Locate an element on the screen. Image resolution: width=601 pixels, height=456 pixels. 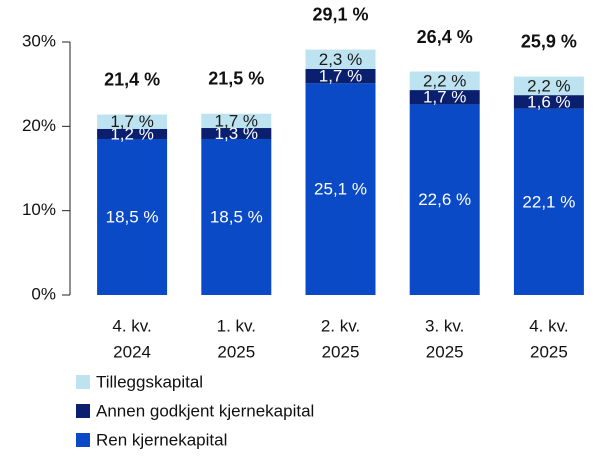
x-tick-label: 2024 is located at coordinates (132, 351).